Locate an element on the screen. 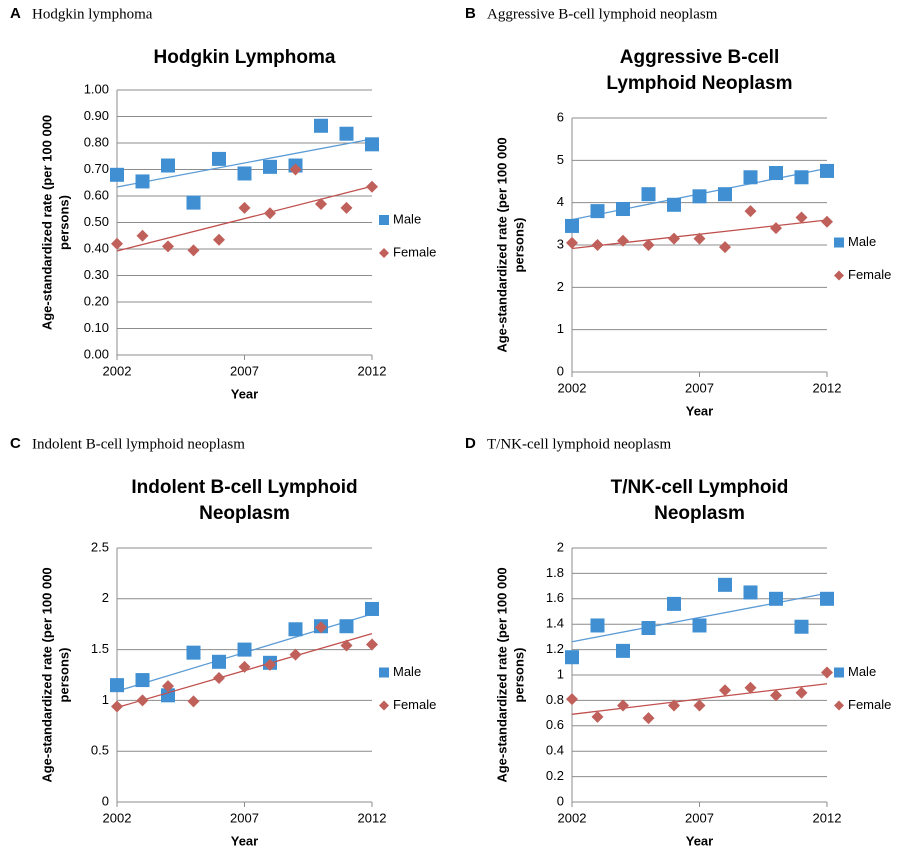  y-tick-label: 0.10 is located at coordinates (96, 327).